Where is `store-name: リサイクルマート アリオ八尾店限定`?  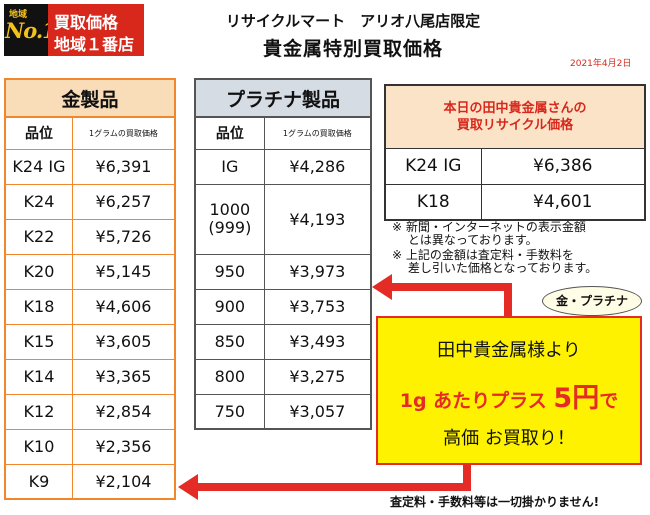
store-name: リサイクルマート アリオ八尾店限定 is located at coordinates (353, 21).